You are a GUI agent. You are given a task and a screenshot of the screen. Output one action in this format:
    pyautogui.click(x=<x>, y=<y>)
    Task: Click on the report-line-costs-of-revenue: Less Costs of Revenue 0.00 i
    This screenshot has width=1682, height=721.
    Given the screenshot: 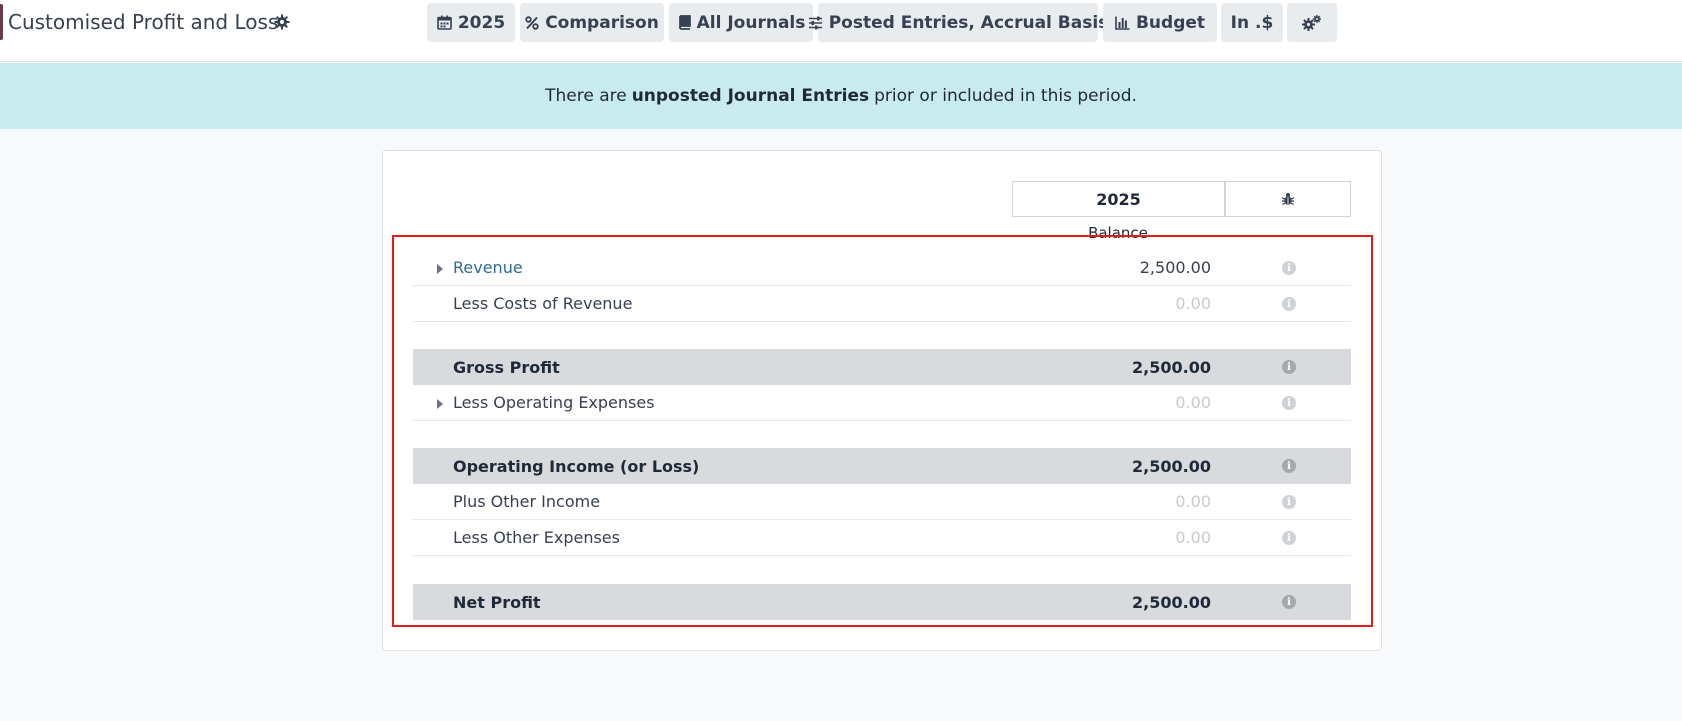 What is the action you would take?
    pyautogui.click(x=882, y=304)
    